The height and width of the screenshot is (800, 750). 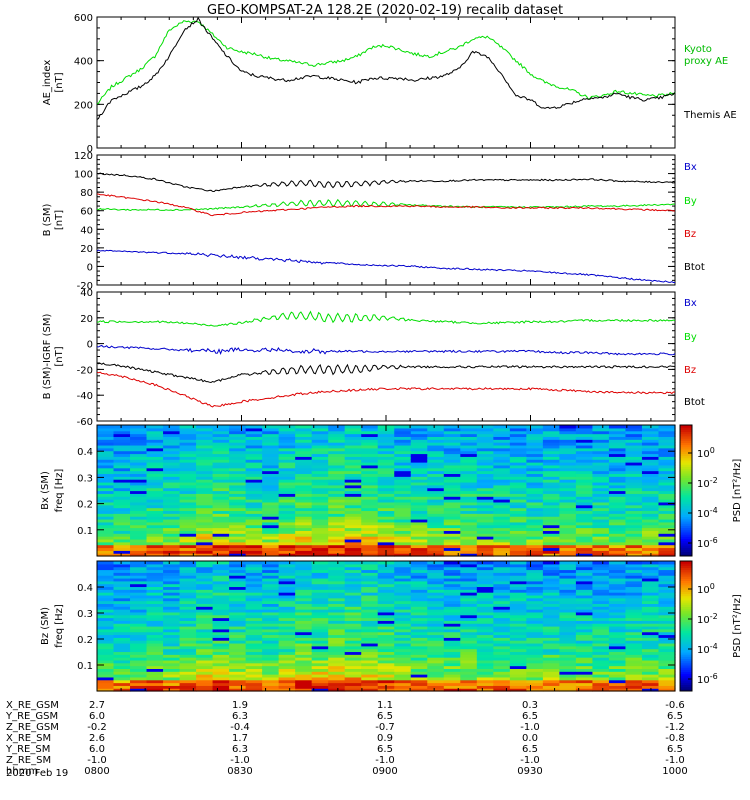 I want to click on y-tick-label: 0, so click(x=90, y=267).